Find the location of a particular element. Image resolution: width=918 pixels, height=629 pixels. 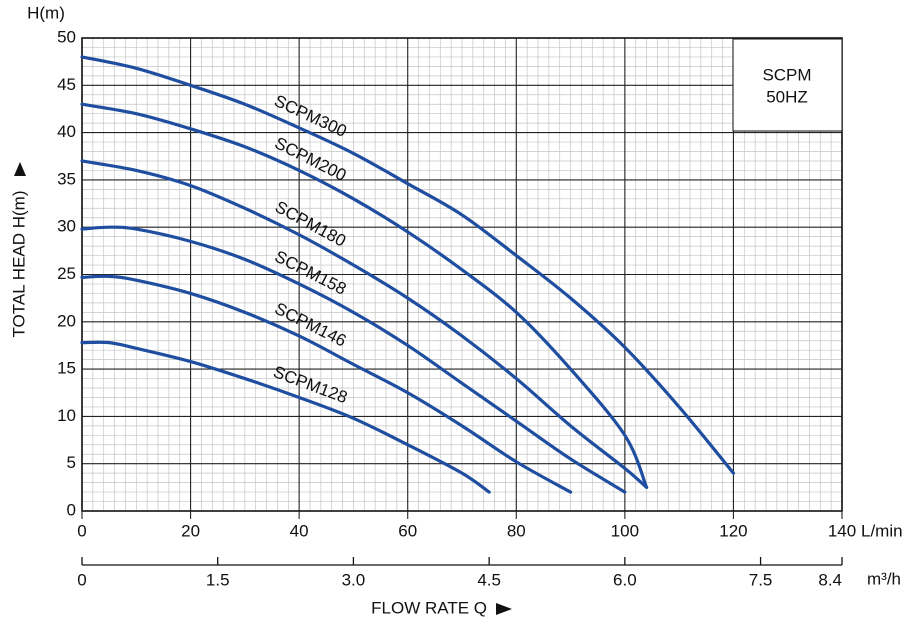

x2-tick-label: 8.4 is located at coordinates (830, 579).